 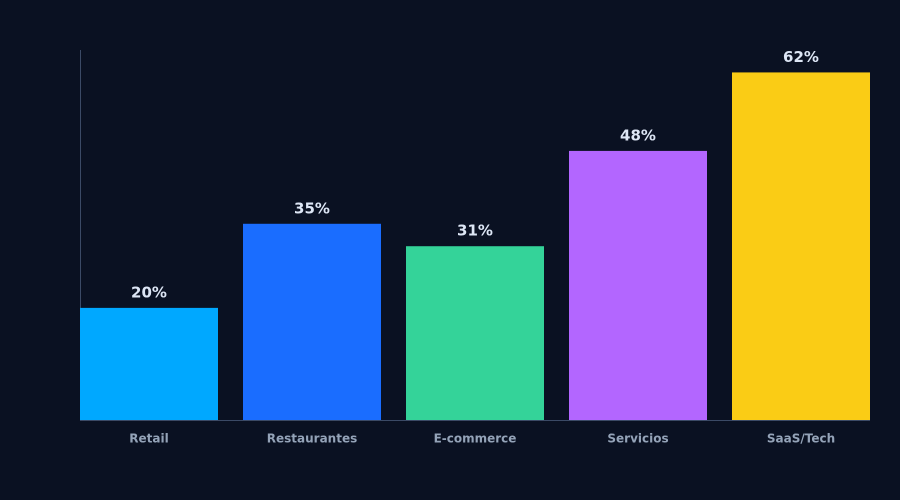 I want to click on x-tick-label: Restaurantes, so click(x=312, y=439).